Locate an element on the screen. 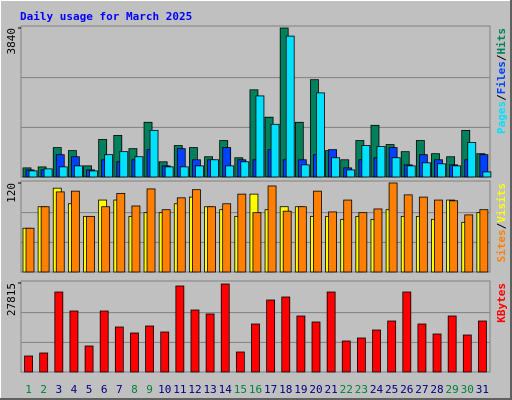 The height and width of the screenshot is (400, 512). x-tick-label: 4 is located at coordinates (74, 389).